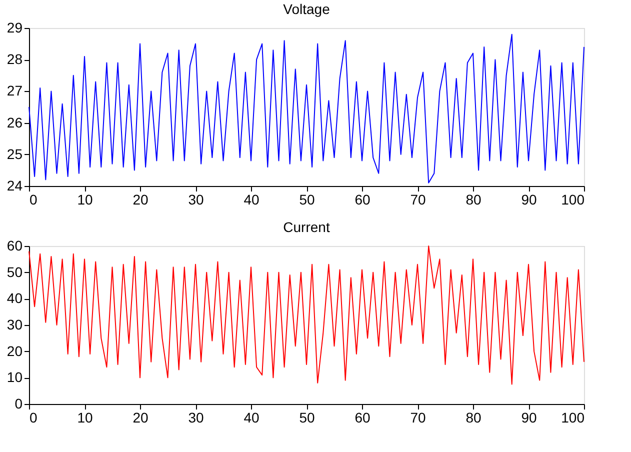  What do you see at coordinates (18, 404) in the screenshot?
I see `y-tick-label: 0` at bounding box center [18, 404].